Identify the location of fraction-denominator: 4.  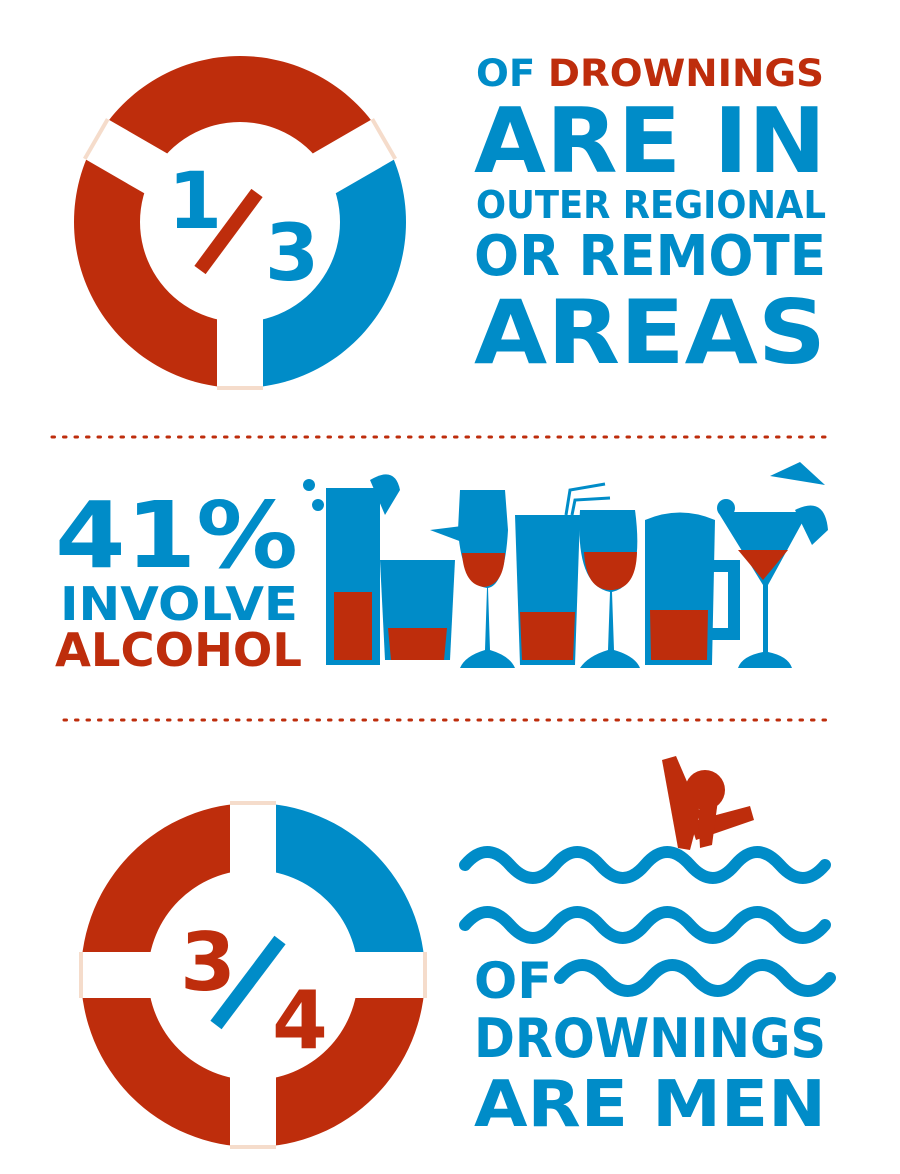
(300, 1020).